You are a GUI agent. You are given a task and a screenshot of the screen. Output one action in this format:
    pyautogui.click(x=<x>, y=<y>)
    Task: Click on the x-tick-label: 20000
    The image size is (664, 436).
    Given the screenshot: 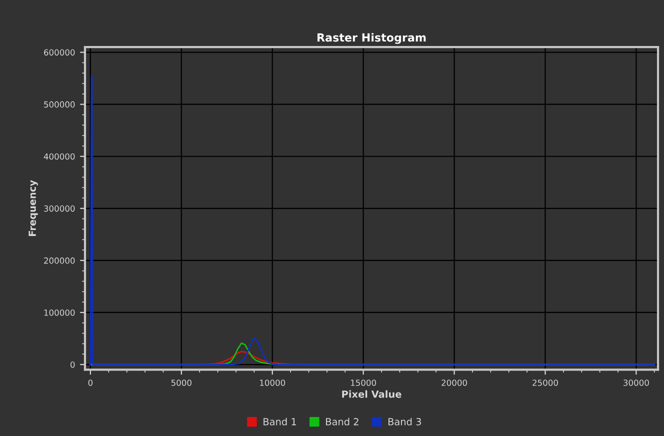 What is the action you would take?
    pyautogui.click(x=454, y=383)
    